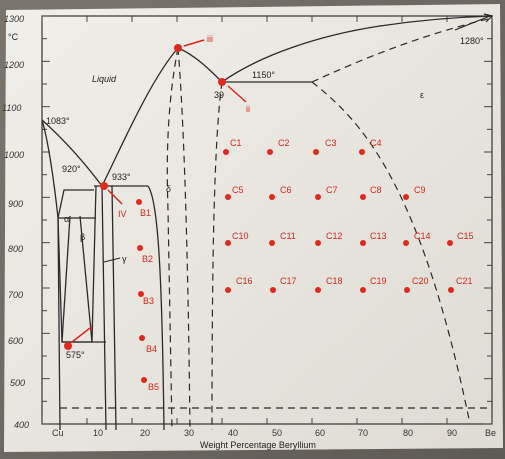  What do you see at coordinates (124, 259) in the screenshot?
I see `region-gamma: γ` at bounding box center [124, 259].